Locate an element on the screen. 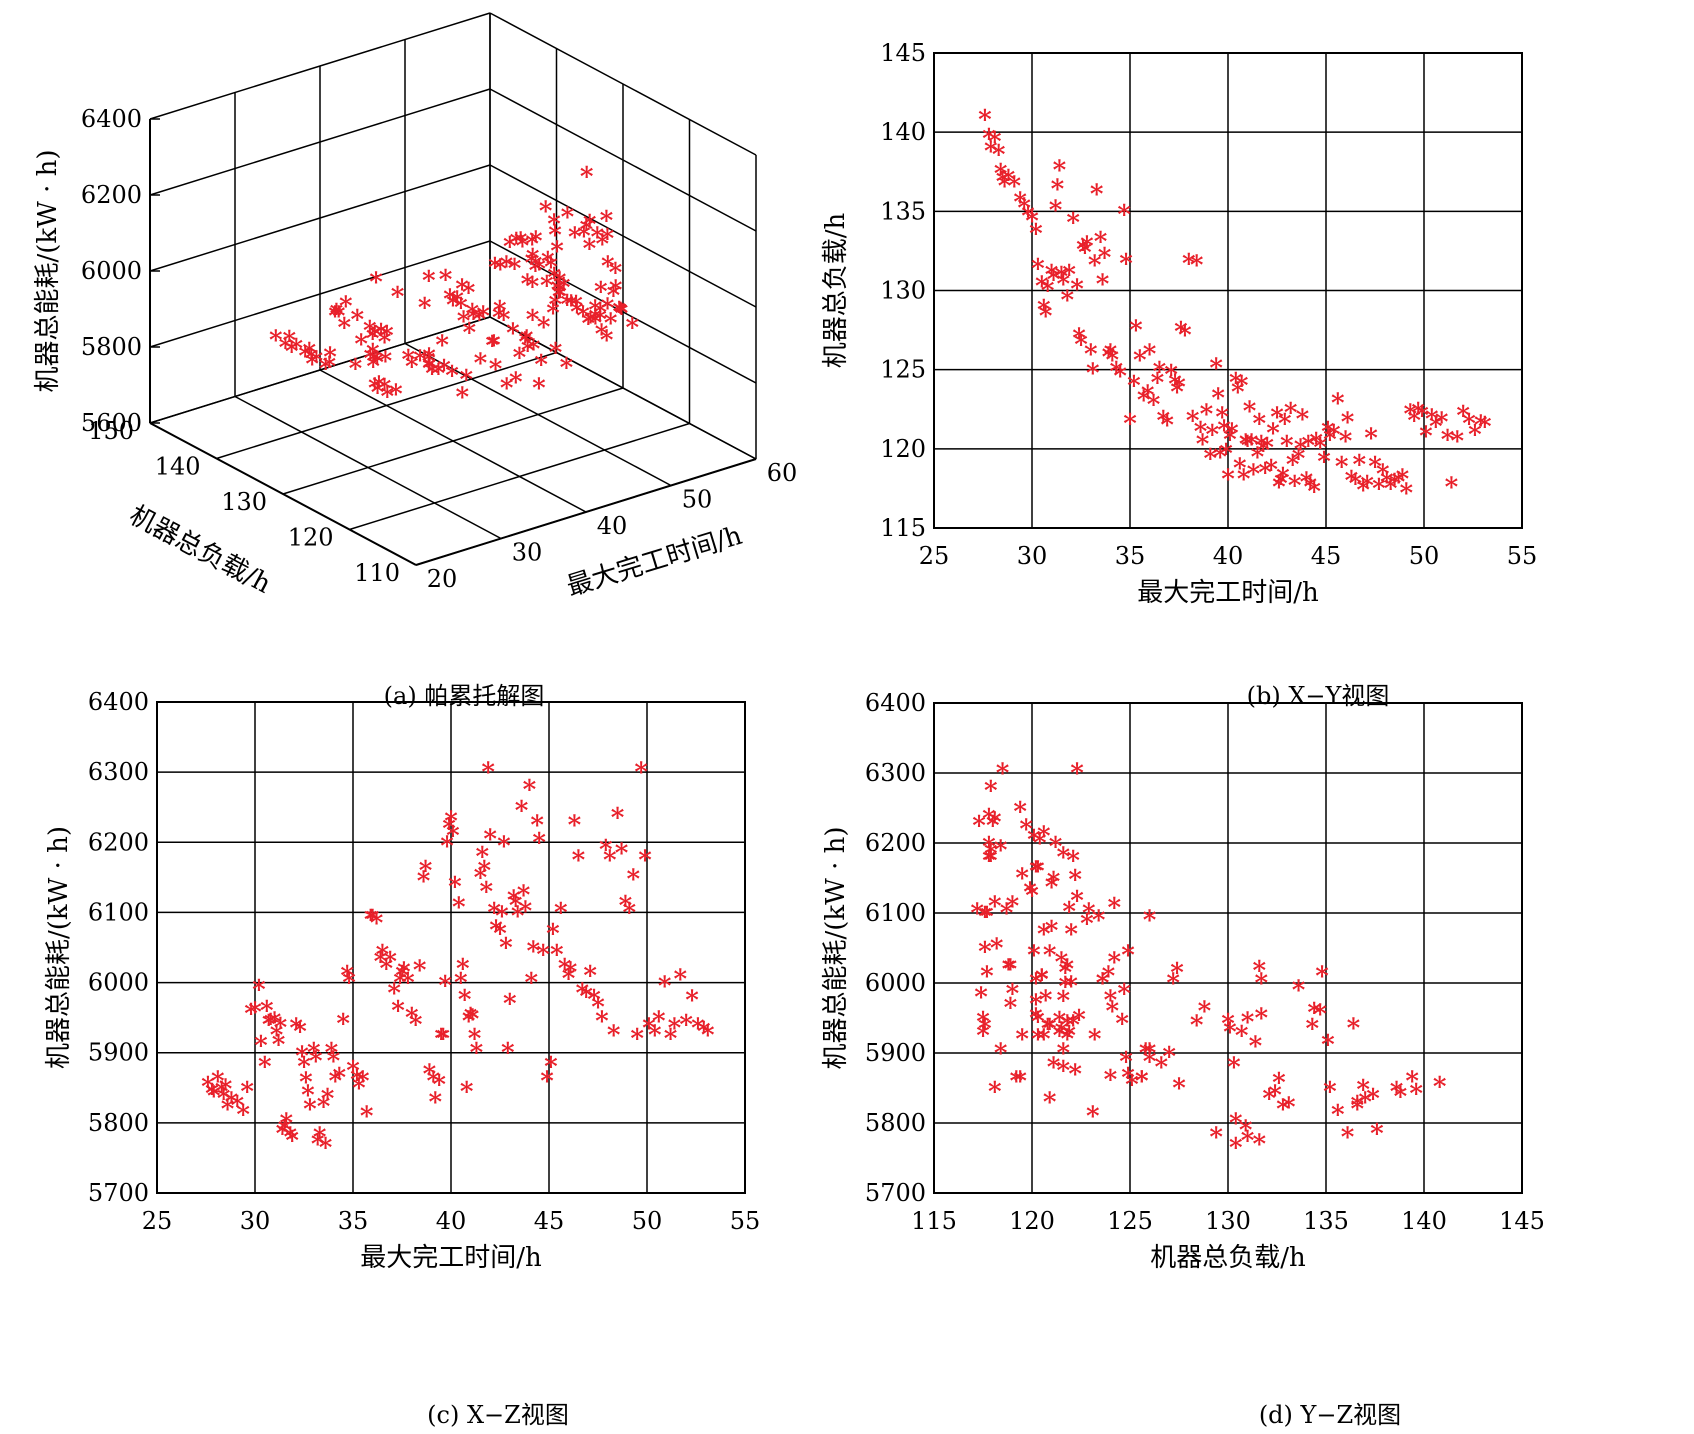 The image size is (1694, 1434). z-axis-label: 机器总能耗/(kW · h) is located at coordinates (48, 270).